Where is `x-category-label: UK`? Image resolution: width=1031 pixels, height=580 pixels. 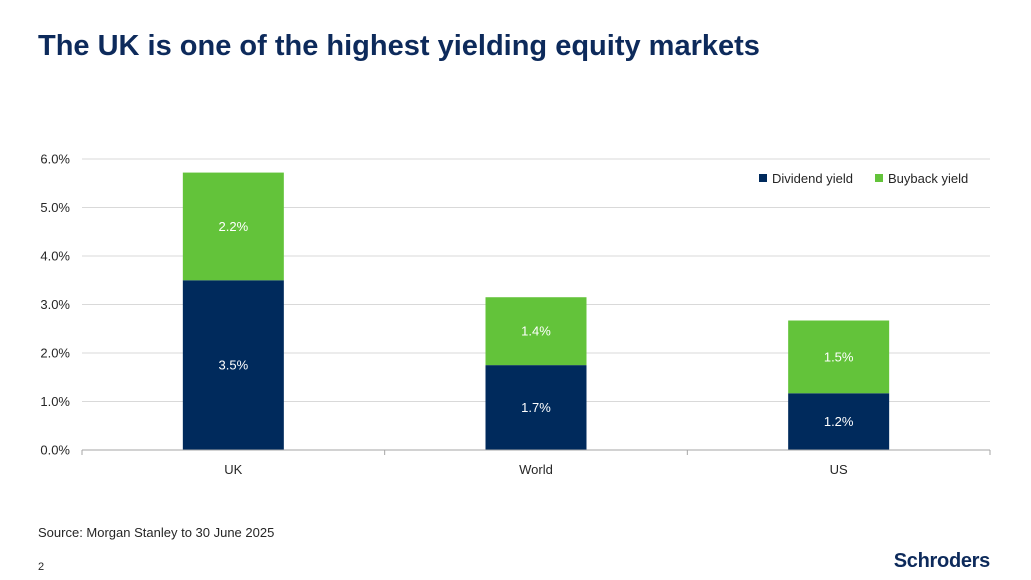 x-category-label: UK is located at coordinates (233, 469).